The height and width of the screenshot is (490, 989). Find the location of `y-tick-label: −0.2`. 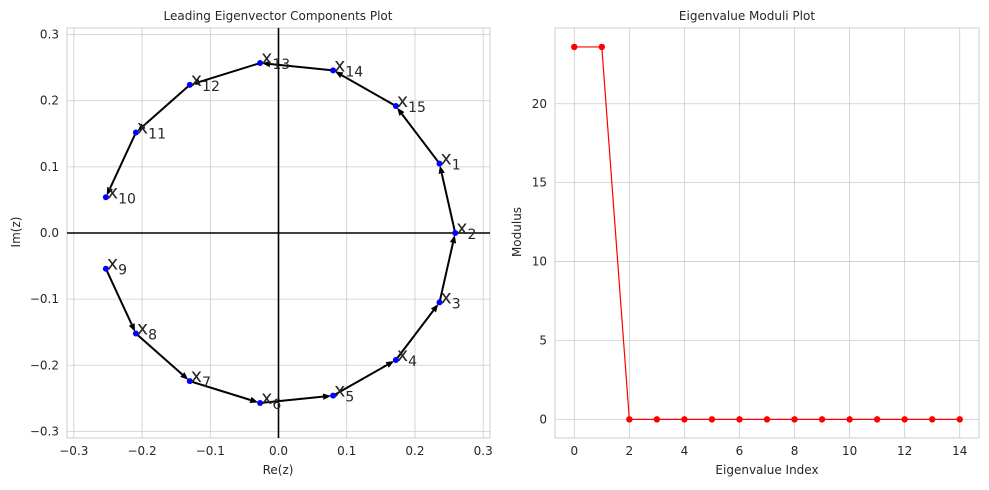

y-tick-label: −0.2 is located at coordinates (44, 365).